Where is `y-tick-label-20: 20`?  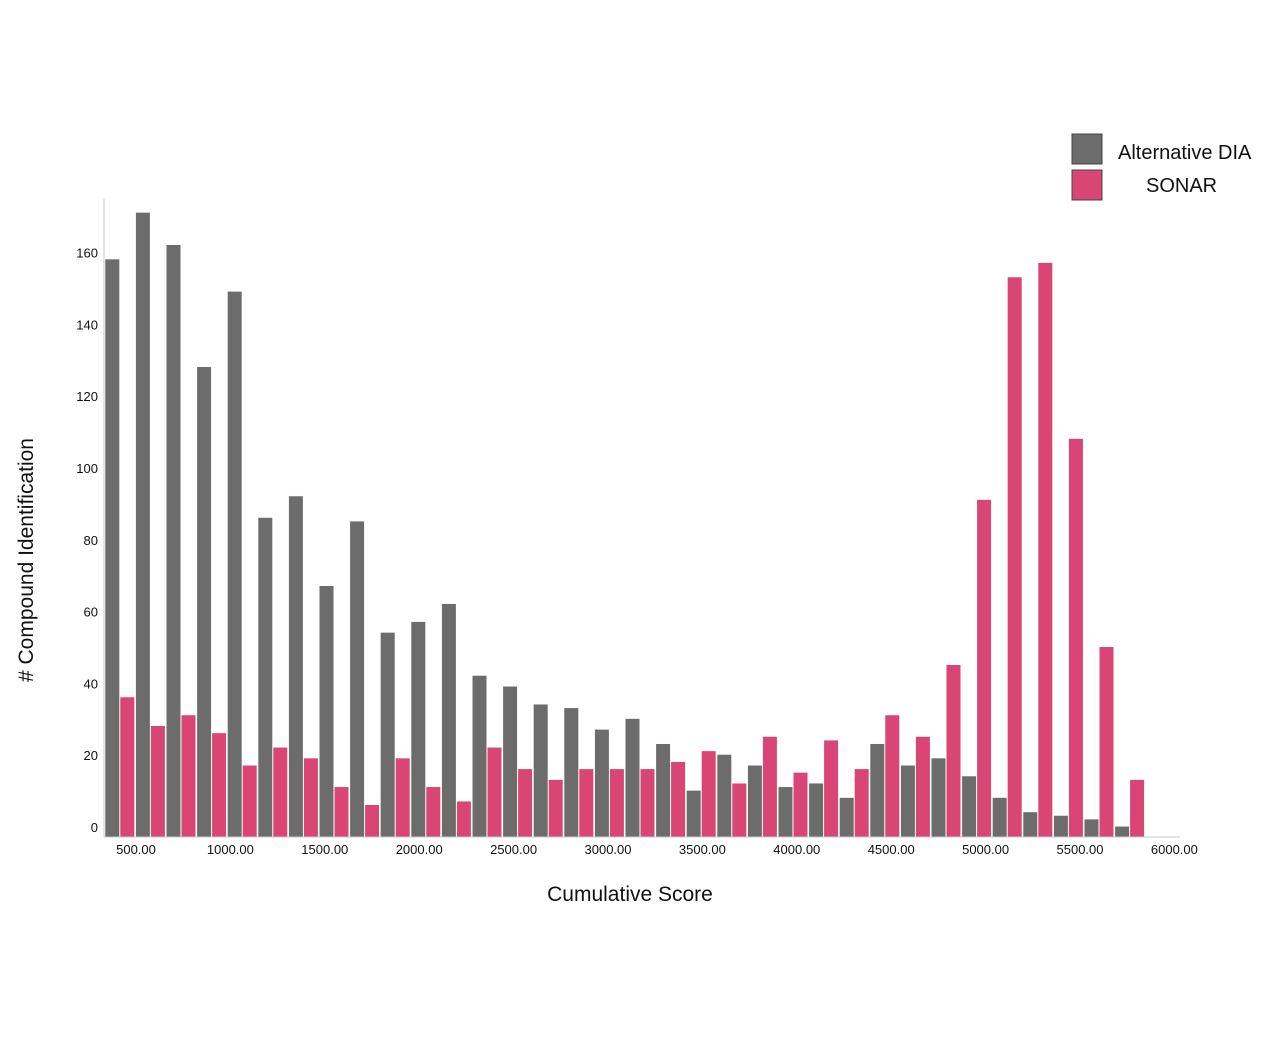 y-tick-label-20: 20 is located at coordinates (91, 755).